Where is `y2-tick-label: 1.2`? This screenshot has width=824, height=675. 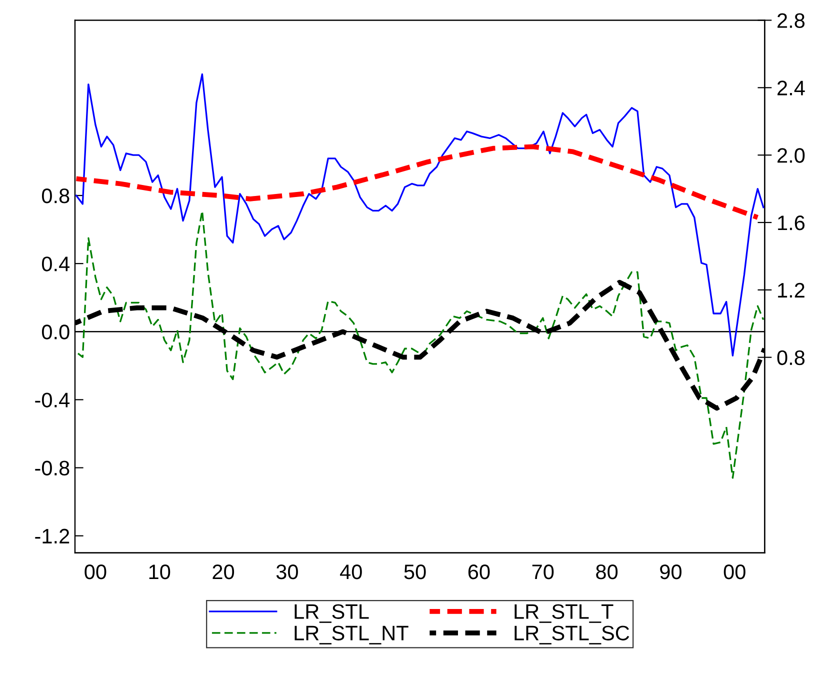
y2-tick-label: 1.2 is located at coordinates (791, 290).